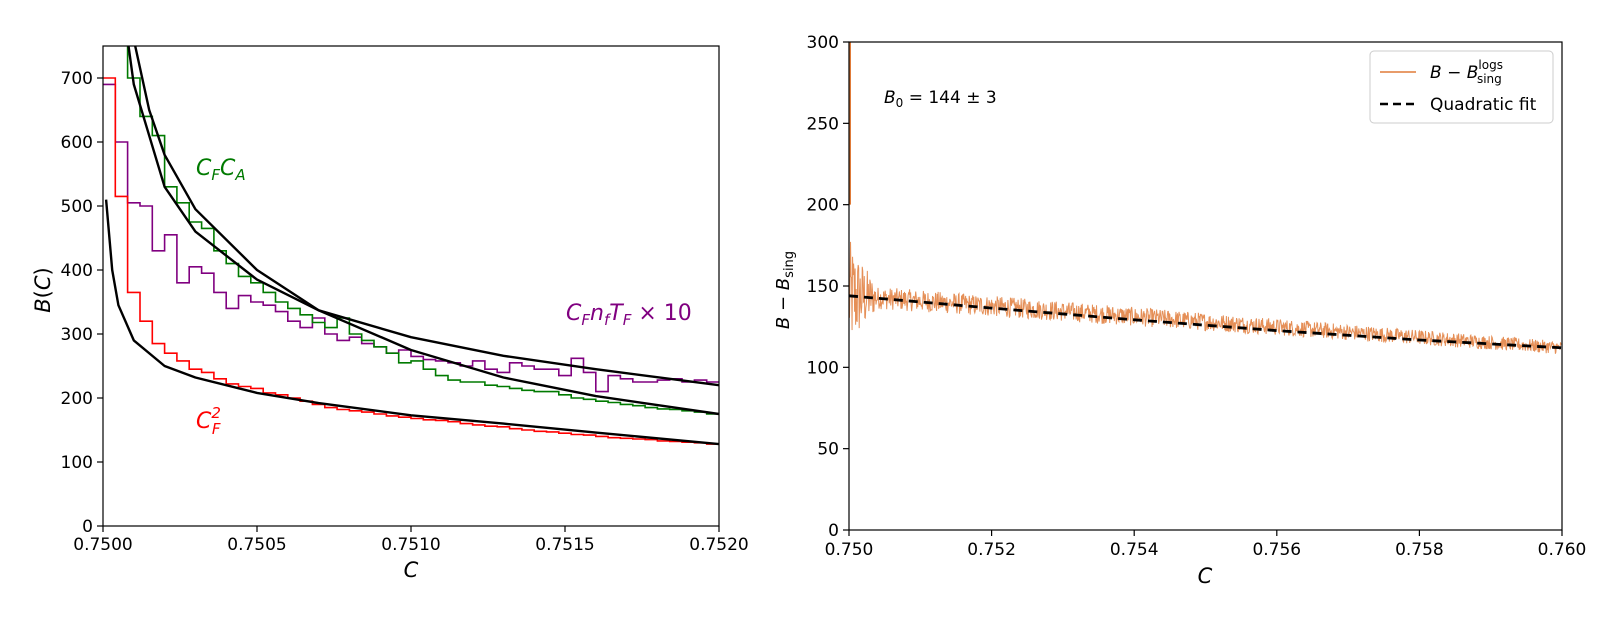 The width and height of the screenshot is (1600, 621). I want to click on label-cf-nf-tf: CFnfTF × 10, so click(629, 315).